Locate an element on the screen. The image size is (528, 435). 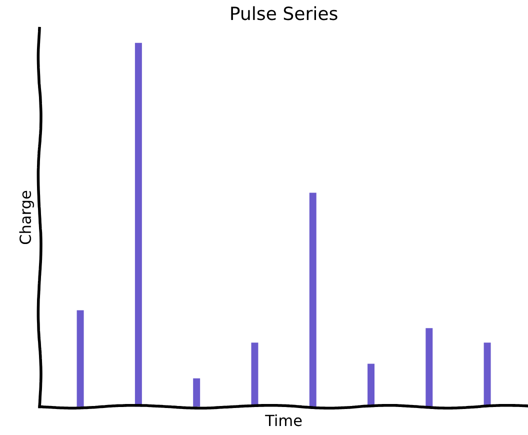
x-axis-title: Time is located at coordinates (283, 420).